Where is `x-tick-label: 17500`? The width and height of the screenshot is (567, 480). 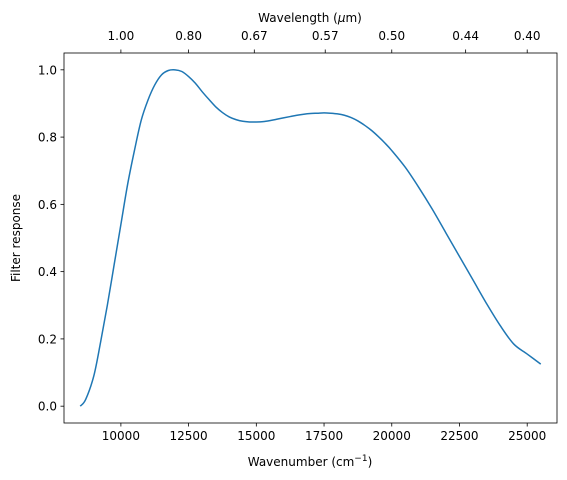 x-tick-label: 17500 is located at coordinates (324, 436).